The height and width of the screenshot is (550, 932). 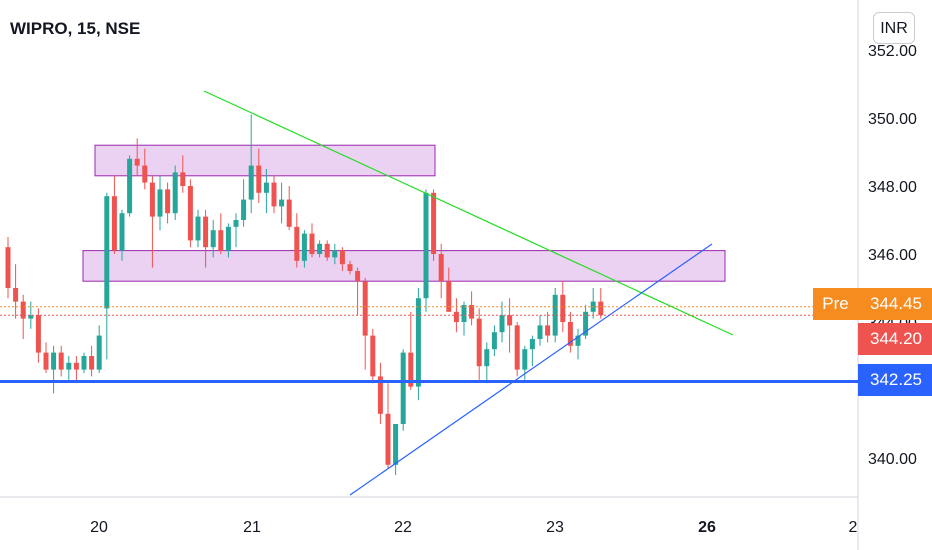 I want to click on time-tick-label: 26, so click(x=707, y=527).